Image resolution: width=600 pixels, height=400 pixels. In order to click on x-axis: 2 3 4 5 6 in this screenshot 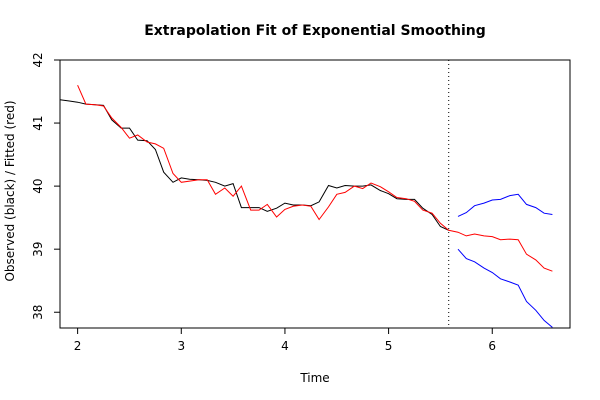, I will do `click(285, 340)`.